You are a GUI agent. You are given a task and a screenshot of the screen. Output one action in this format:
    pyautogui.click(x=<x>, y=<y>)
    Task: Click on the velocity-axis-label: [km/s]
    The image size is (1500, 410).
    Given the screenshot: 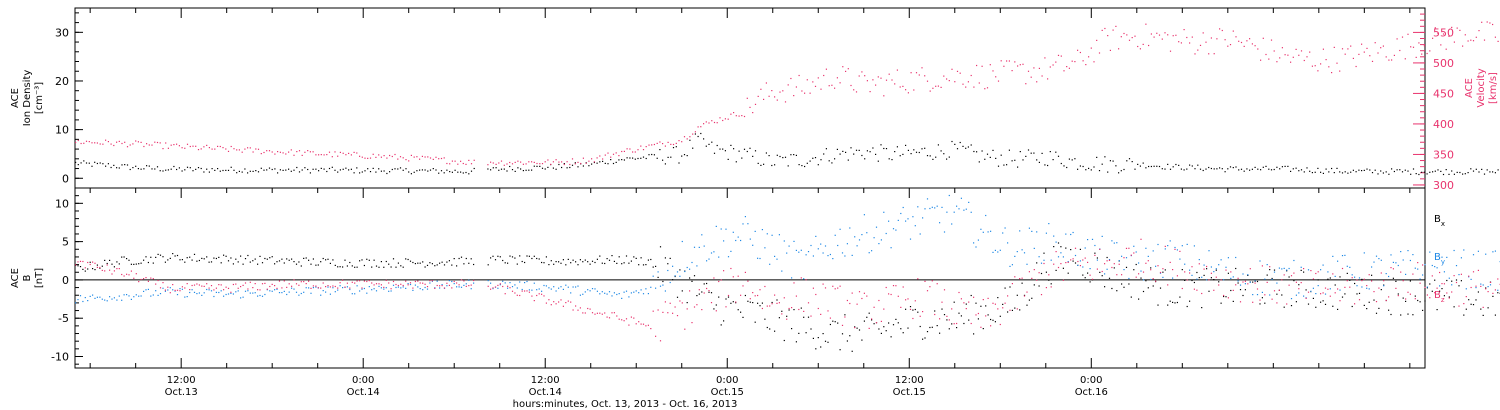 What is the action you would take?
    pyautogui.click(x=1493, y=88)
    